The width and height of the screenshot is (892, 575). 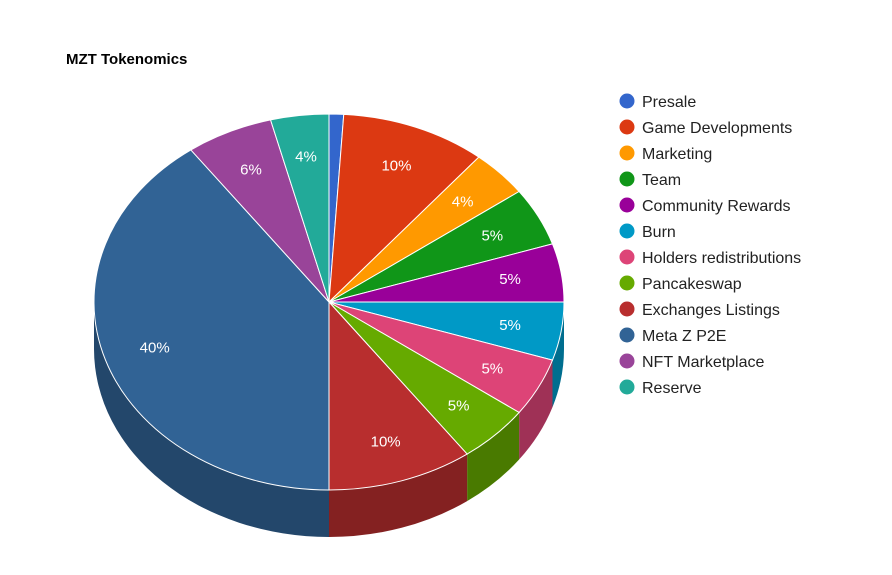 I want to click on legend-label: Pancakeswap, so click(x=692, y=284).